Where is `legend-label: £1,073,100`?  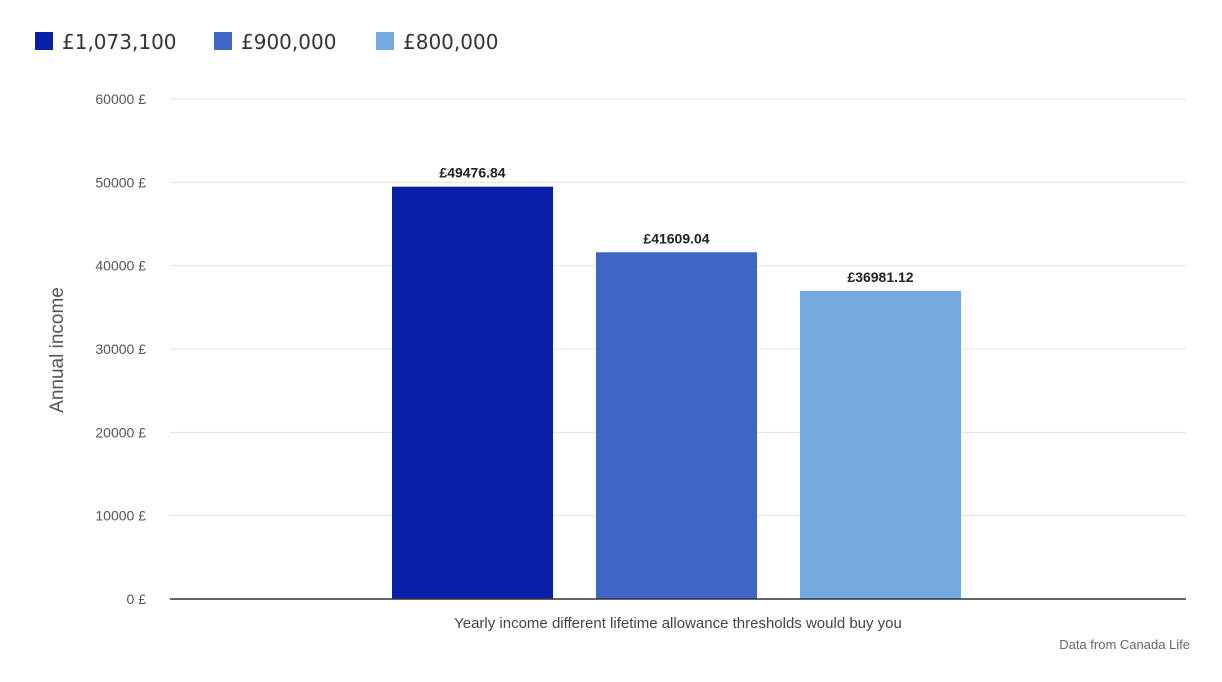
legend-label: £1,073,100 is located at coordinates (119, 42).